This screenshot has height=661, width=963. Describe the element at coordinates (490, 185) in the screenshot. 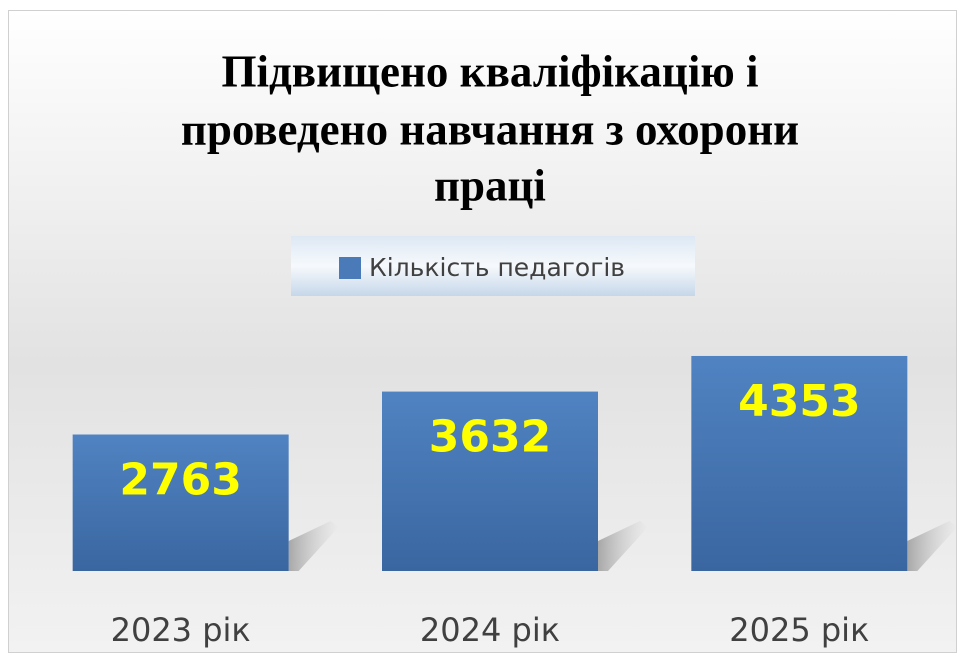

I see `chart-title: праці` at that location.